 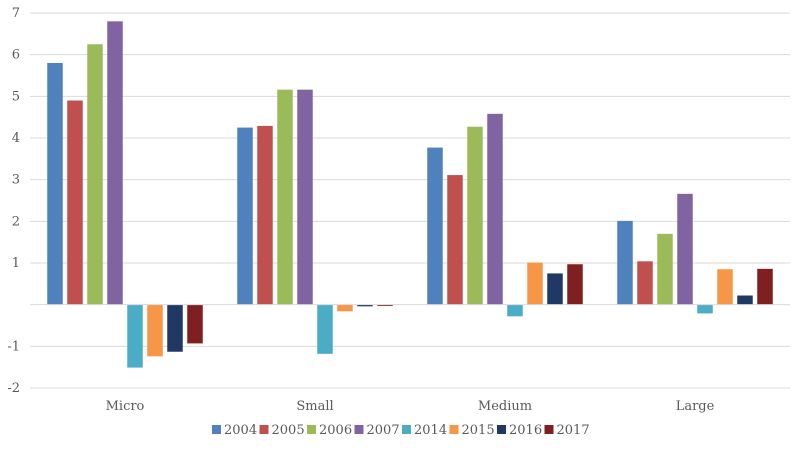 What do you see at coordinates (16, 96) in the screenshot?
I see `y-tick-label: 5` at bounding box center [16, 96].